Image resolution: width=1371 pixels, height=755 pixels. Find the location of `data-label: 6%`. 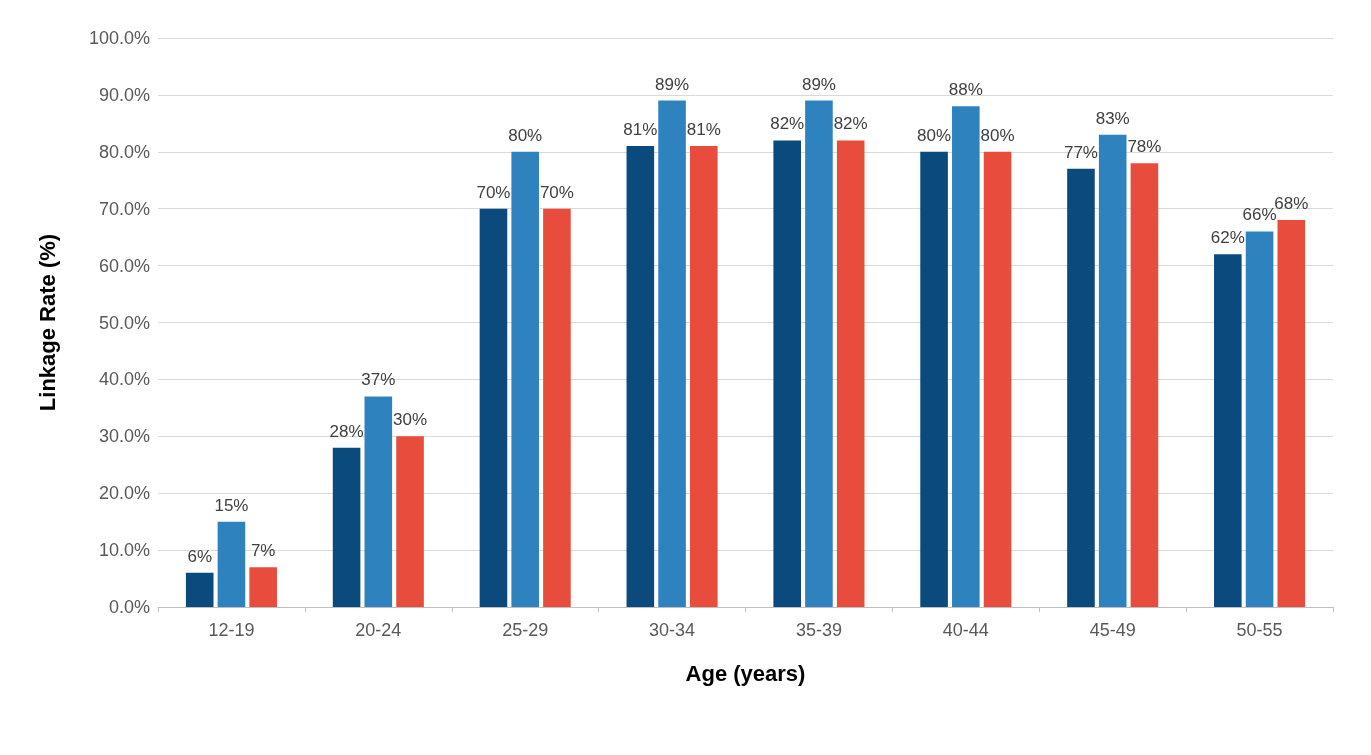

data-label: 6% is located at coordinates (199, 556).